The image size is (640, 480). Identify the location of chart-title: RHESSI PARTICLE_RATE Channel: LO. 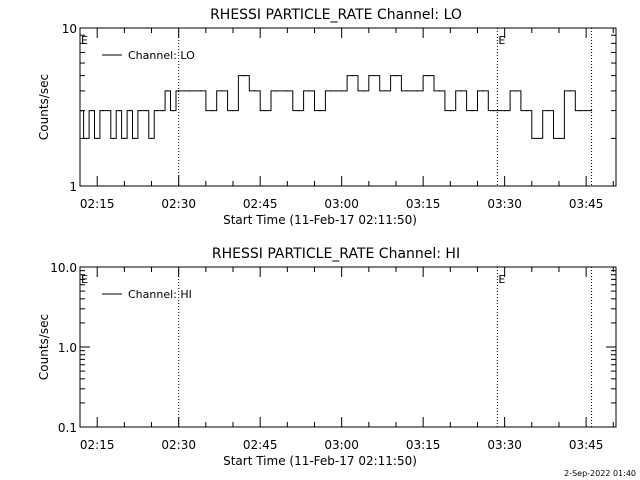
(336, 15).